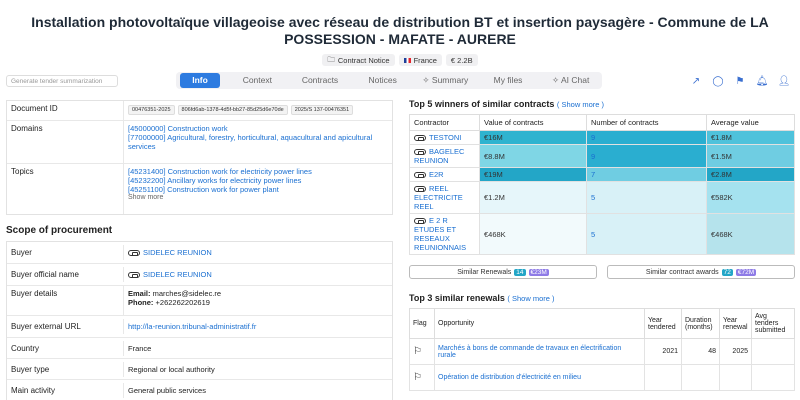 The height and width of the screenshot is (400, 800). Describe the element at coordinates (182, 302) in the screenshot. I see `phone-value: +262262202619` at that location.